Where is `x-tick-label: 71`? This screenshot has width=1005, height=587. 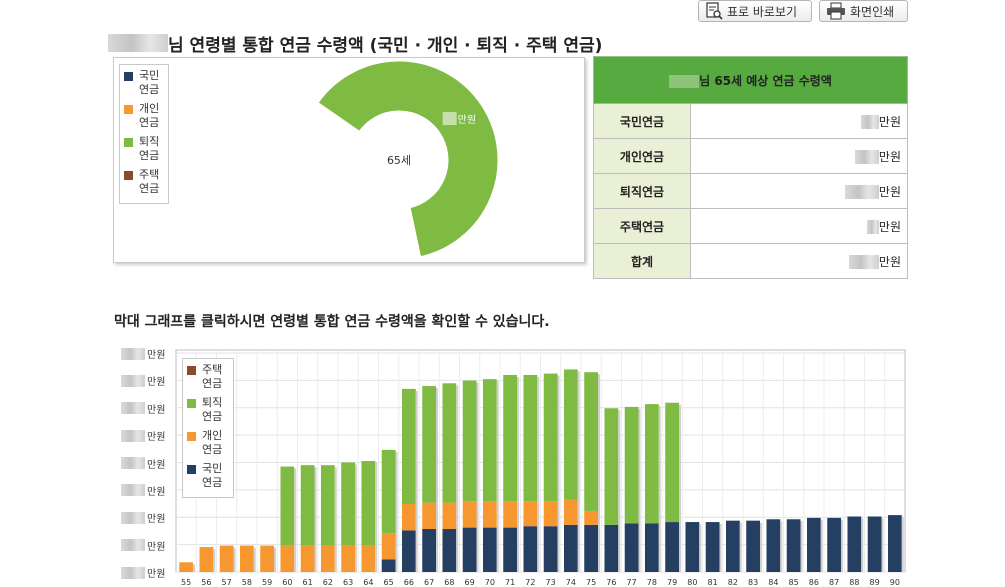 x-tick-label: 71 is located at coordinates (510, 582).